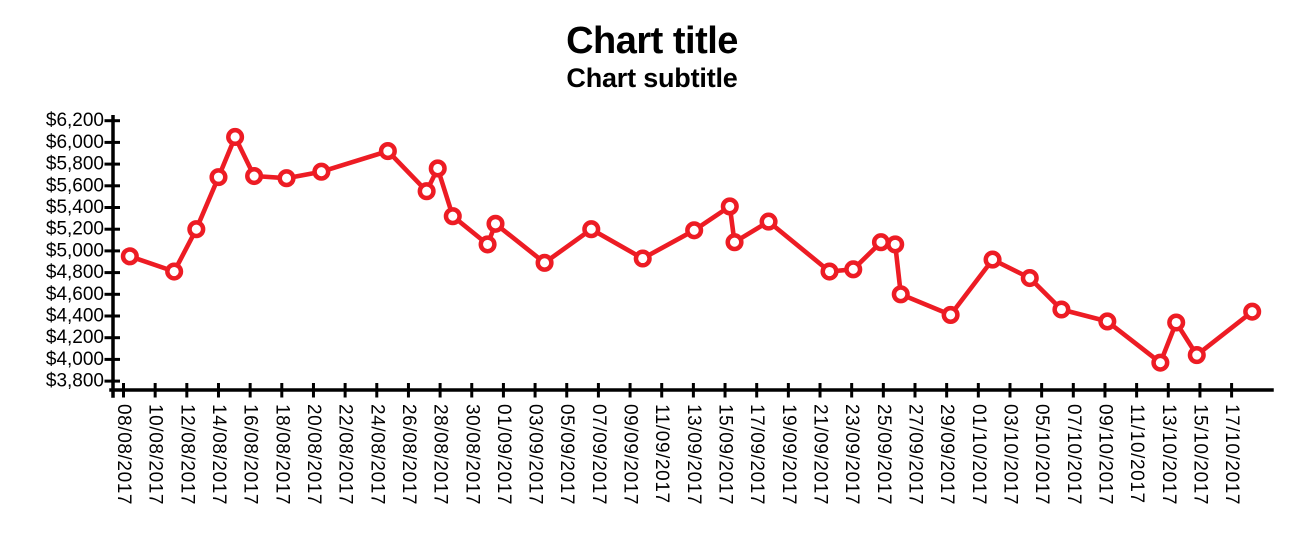 The width and height of the screenshot is (1304, 543). What do you see at coordinates (1009, 454) in the screenshot?
I see `x-tick-label: 03/10/2017` at bounding box center [1009, 454].